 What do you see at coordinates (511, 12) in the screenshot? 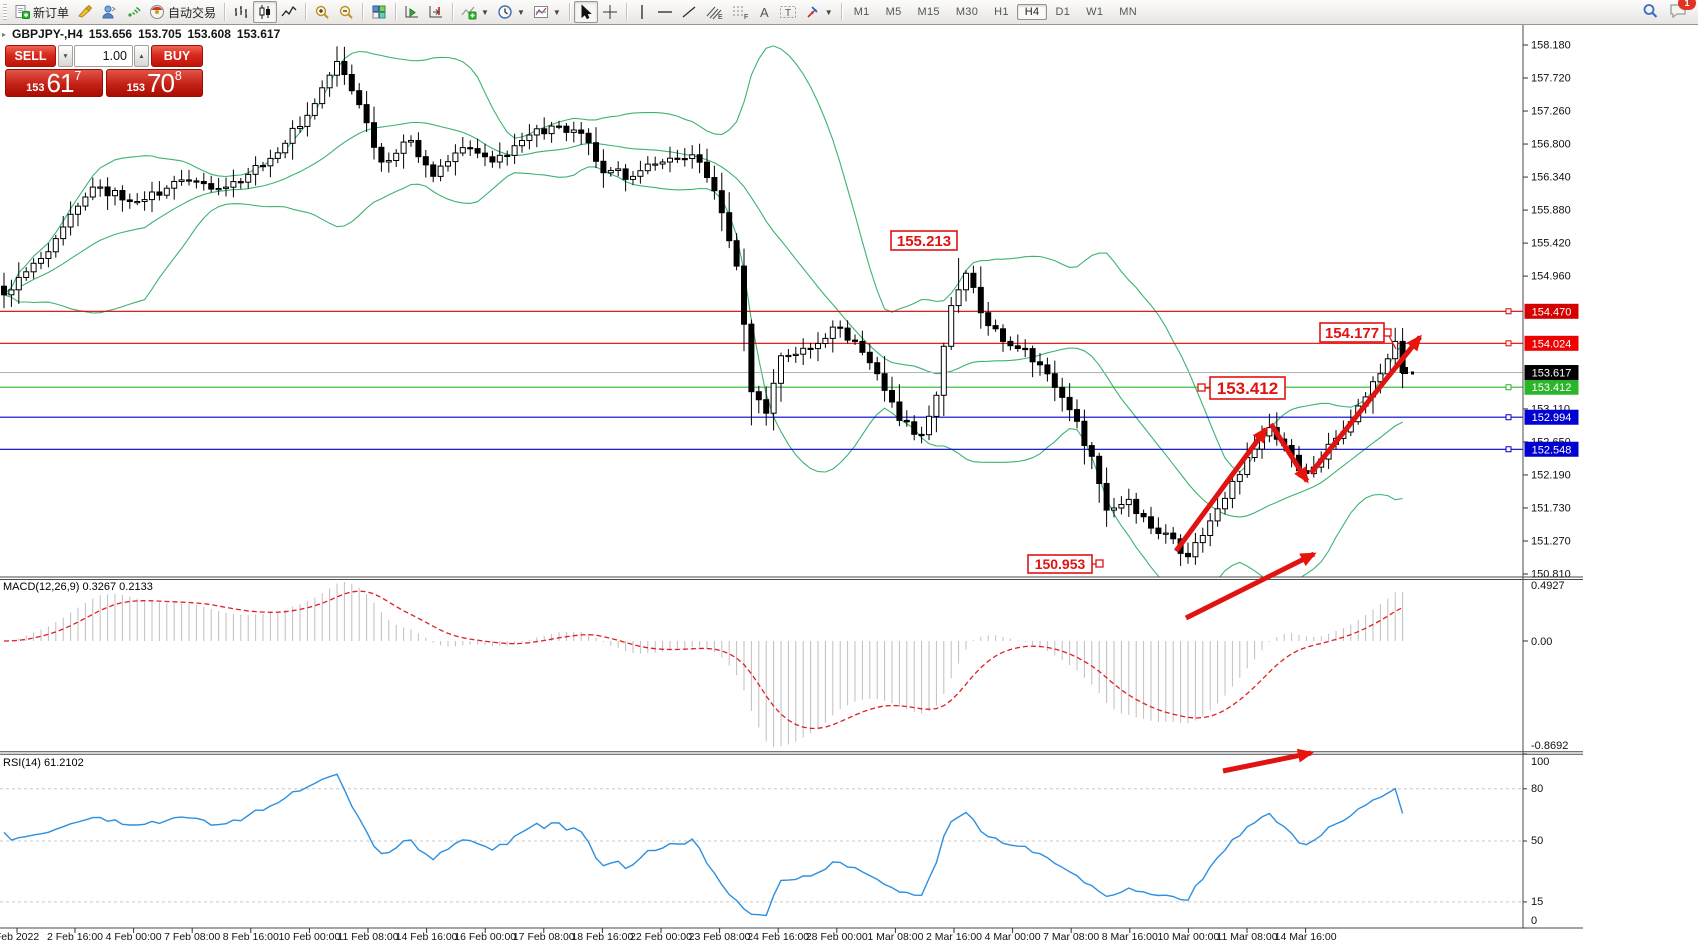
I see `periods-button: ▼` at bounding box center [511, 12].